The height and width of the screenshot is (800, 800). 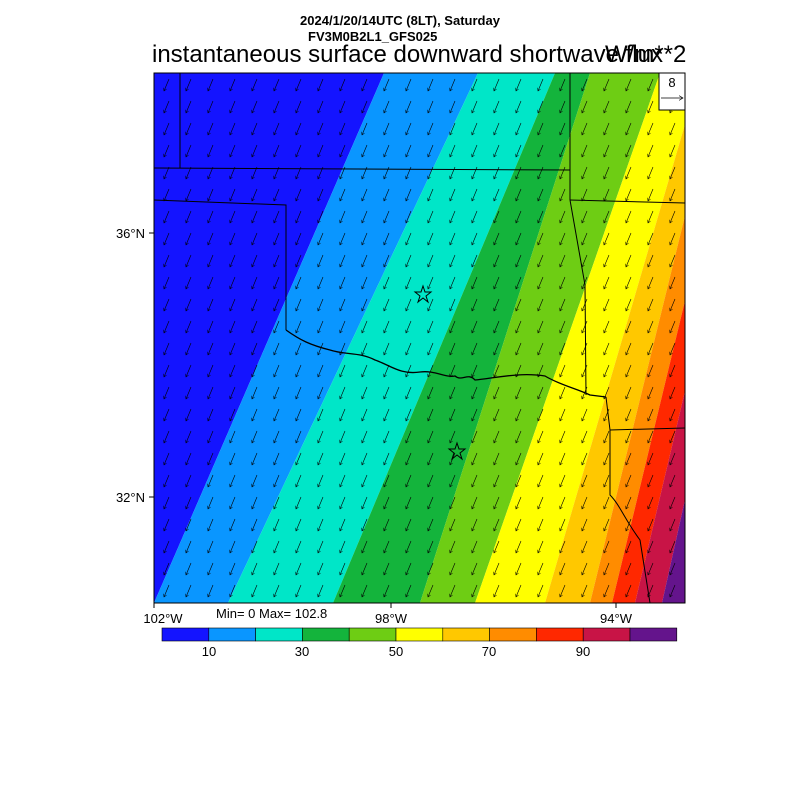 What do you see at coordinates (616, 618) in the screenshot?
I see `lon-label-94w: 94°W` at bounding box center [616, 618].